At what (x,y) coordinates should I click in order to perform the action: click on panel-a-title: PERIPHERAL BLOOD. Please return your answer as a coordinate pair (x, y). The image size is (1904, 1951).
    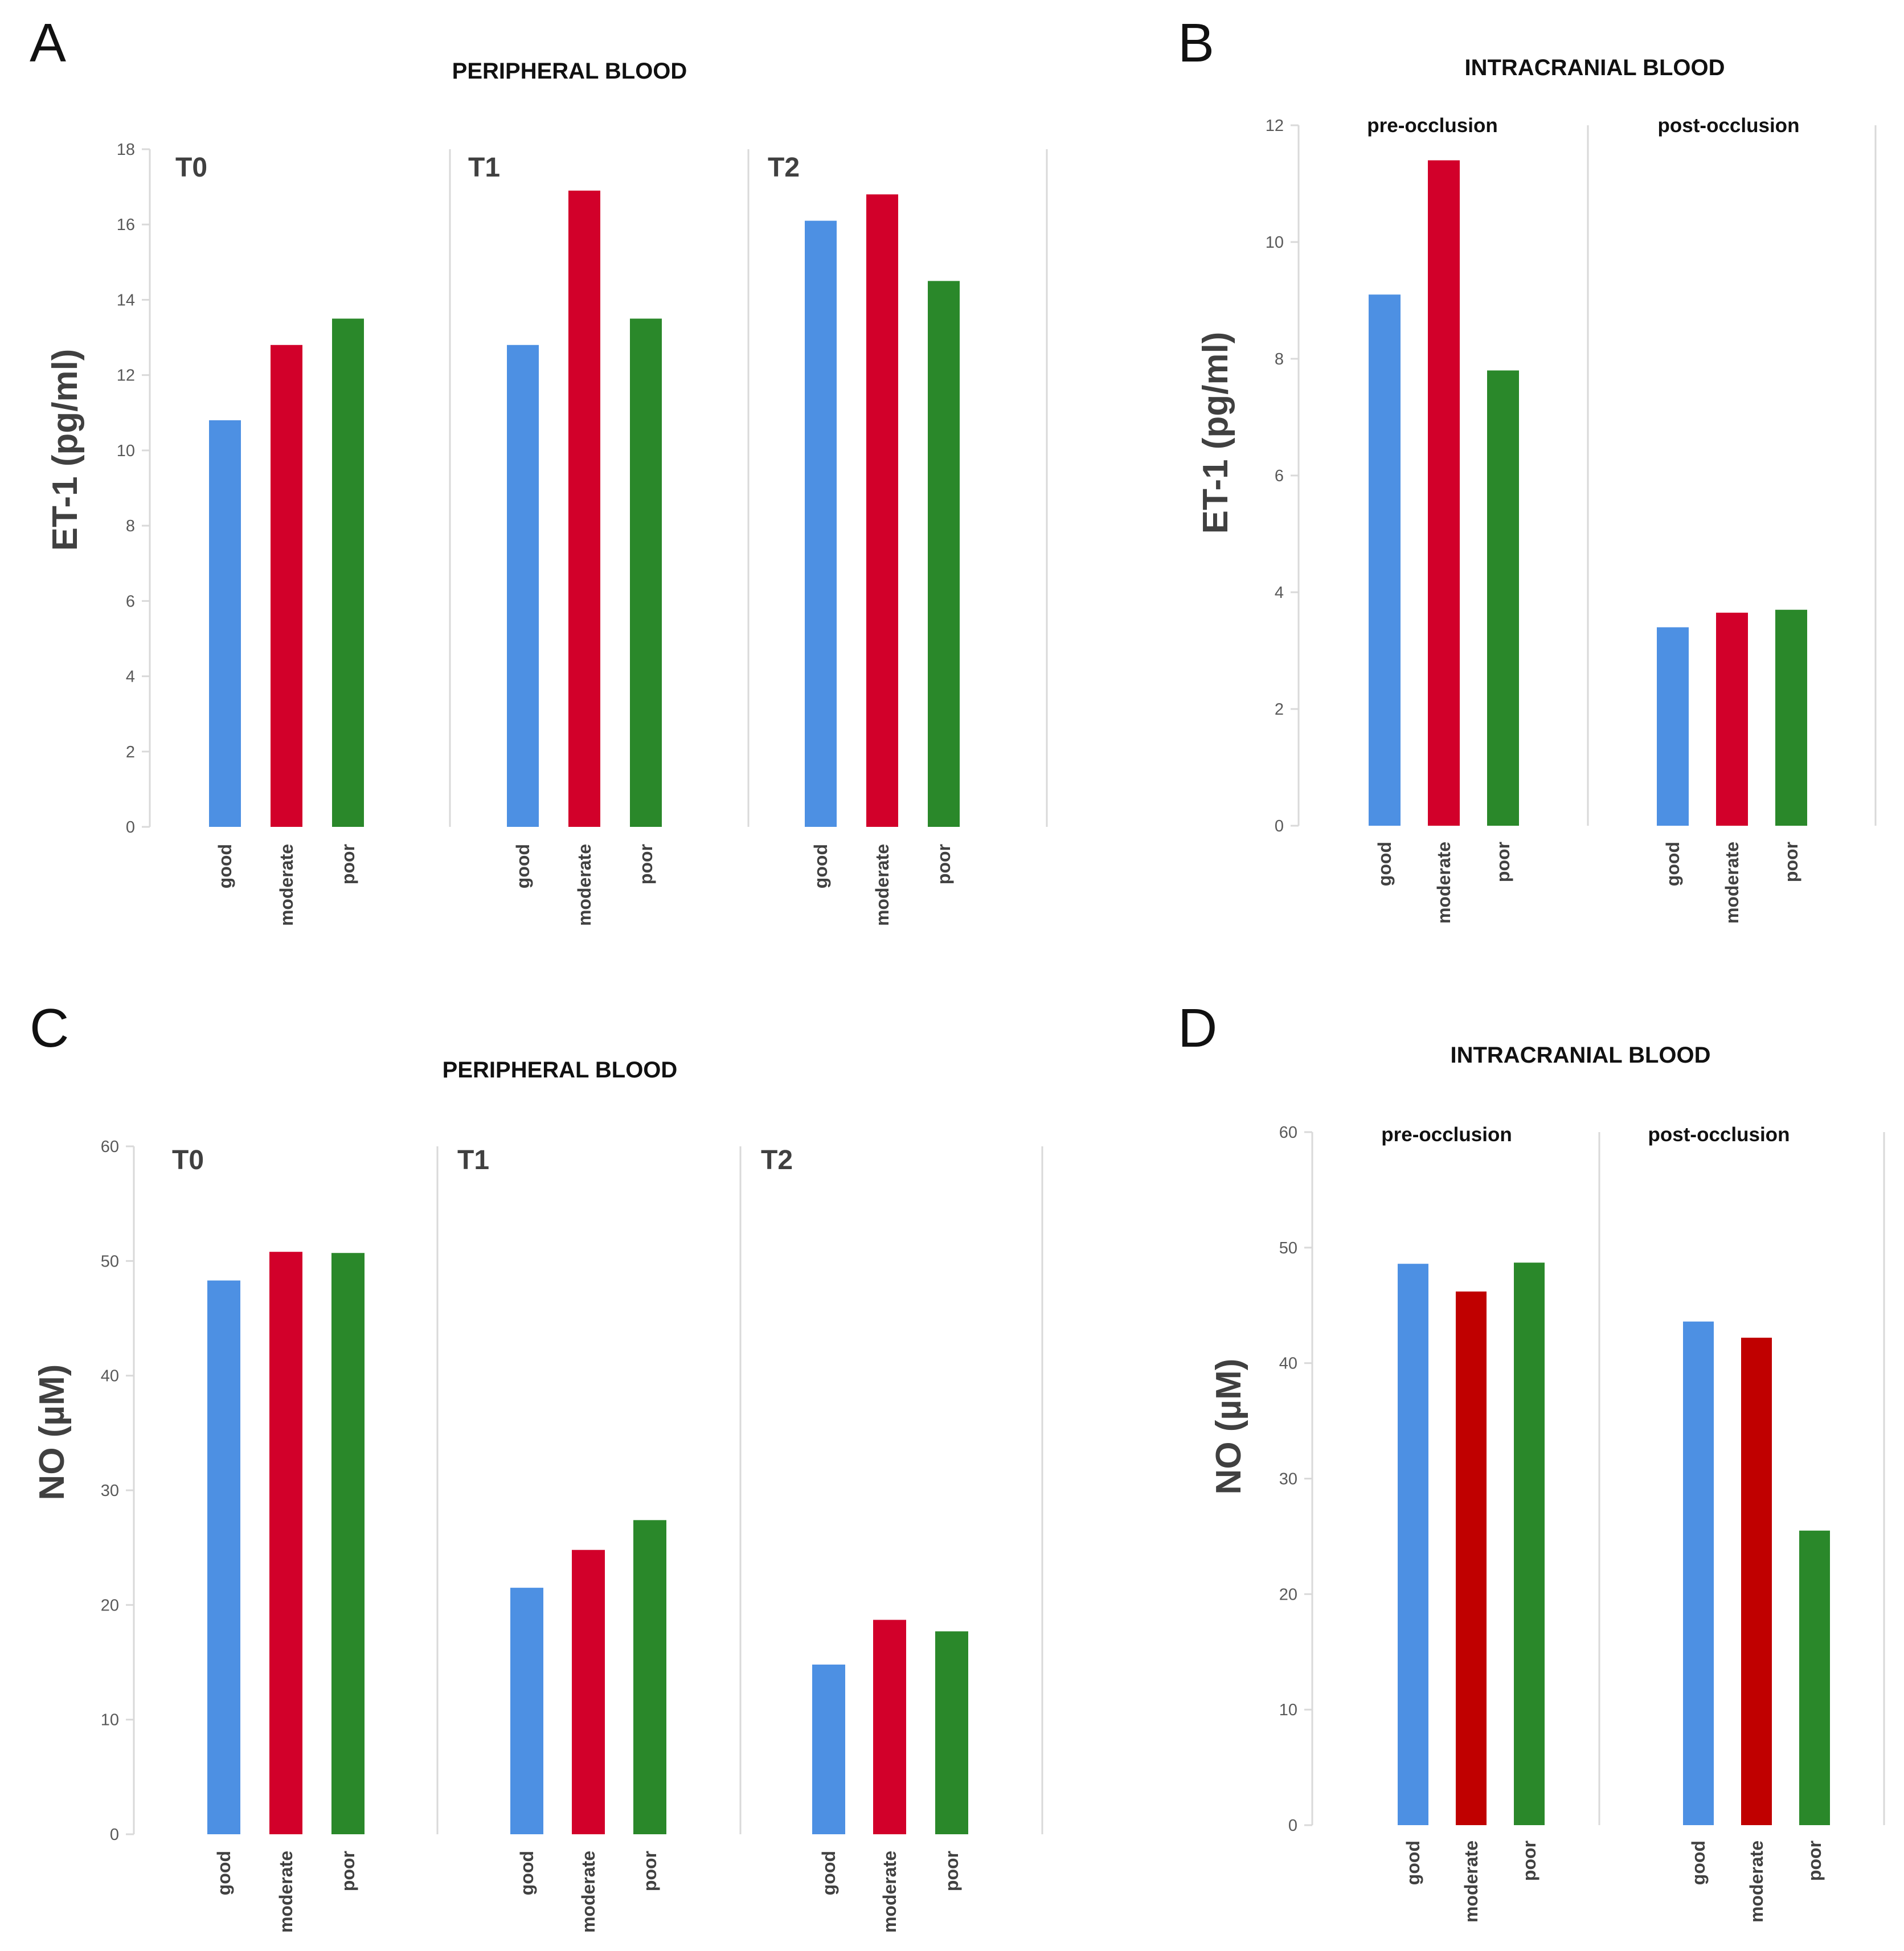
    Looking at the image, I should click on (569, 71).